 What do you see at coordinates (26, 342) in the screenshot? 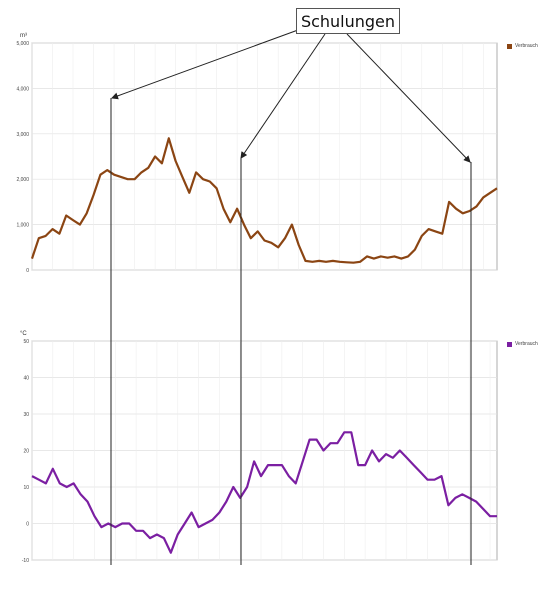
I see `y-tick-label: 50` at bounding box center [26, 342].